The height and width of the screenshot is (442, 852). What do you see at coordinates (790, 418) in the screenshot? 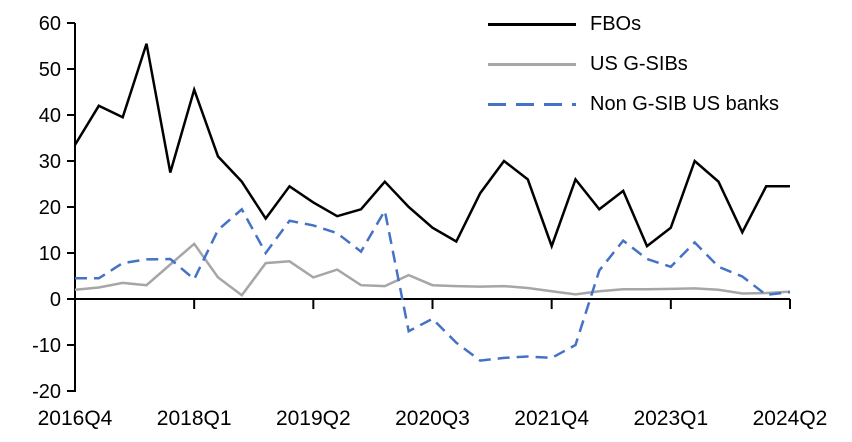
I see `x-tick-label: 2024Q2` at bounding box center [790, 418].